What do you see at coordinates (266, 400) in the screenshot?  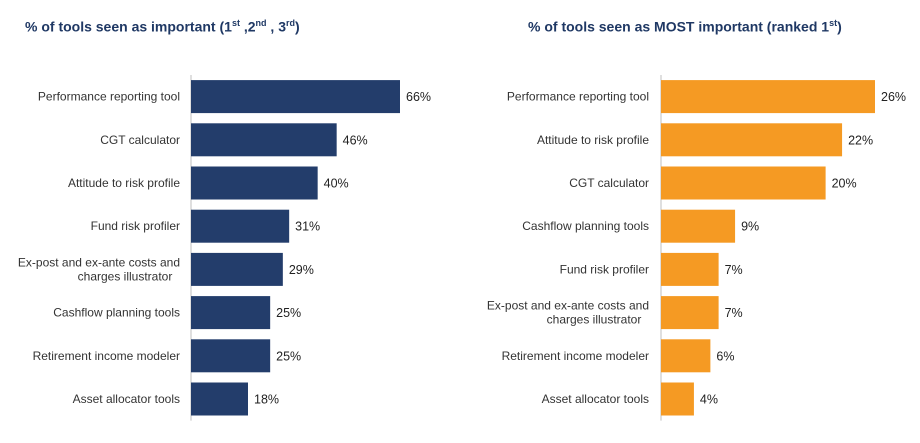 I see `data-label: 18%` at bounding box center [266, 400].